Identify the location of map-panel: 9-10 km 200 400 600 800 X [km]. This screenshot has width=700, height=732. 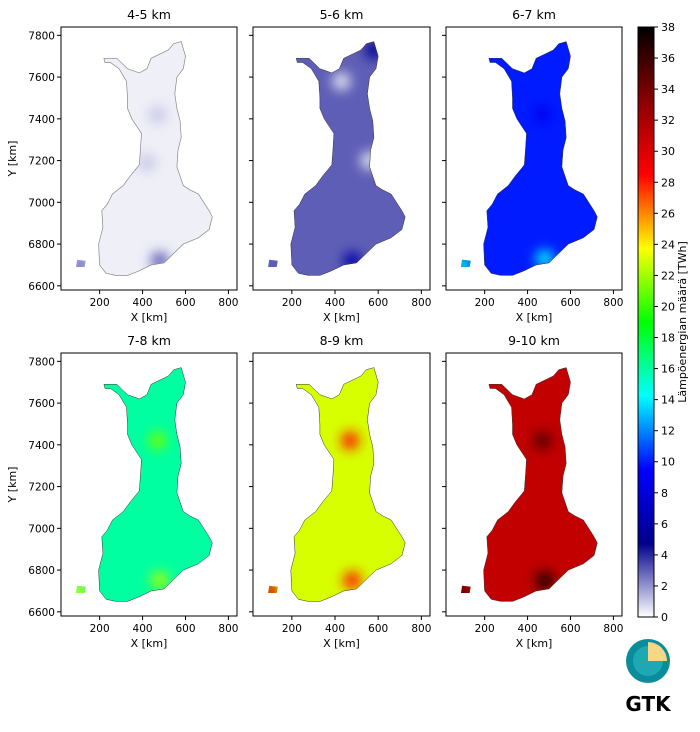
(532, 491).